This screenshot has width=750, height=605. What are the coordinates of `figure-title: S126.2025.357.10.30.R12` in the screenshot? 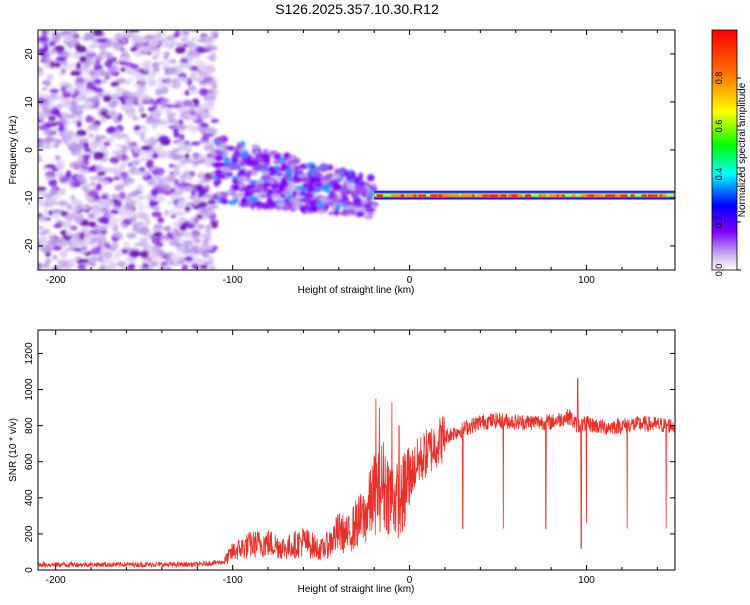 It's located at (357, 9).